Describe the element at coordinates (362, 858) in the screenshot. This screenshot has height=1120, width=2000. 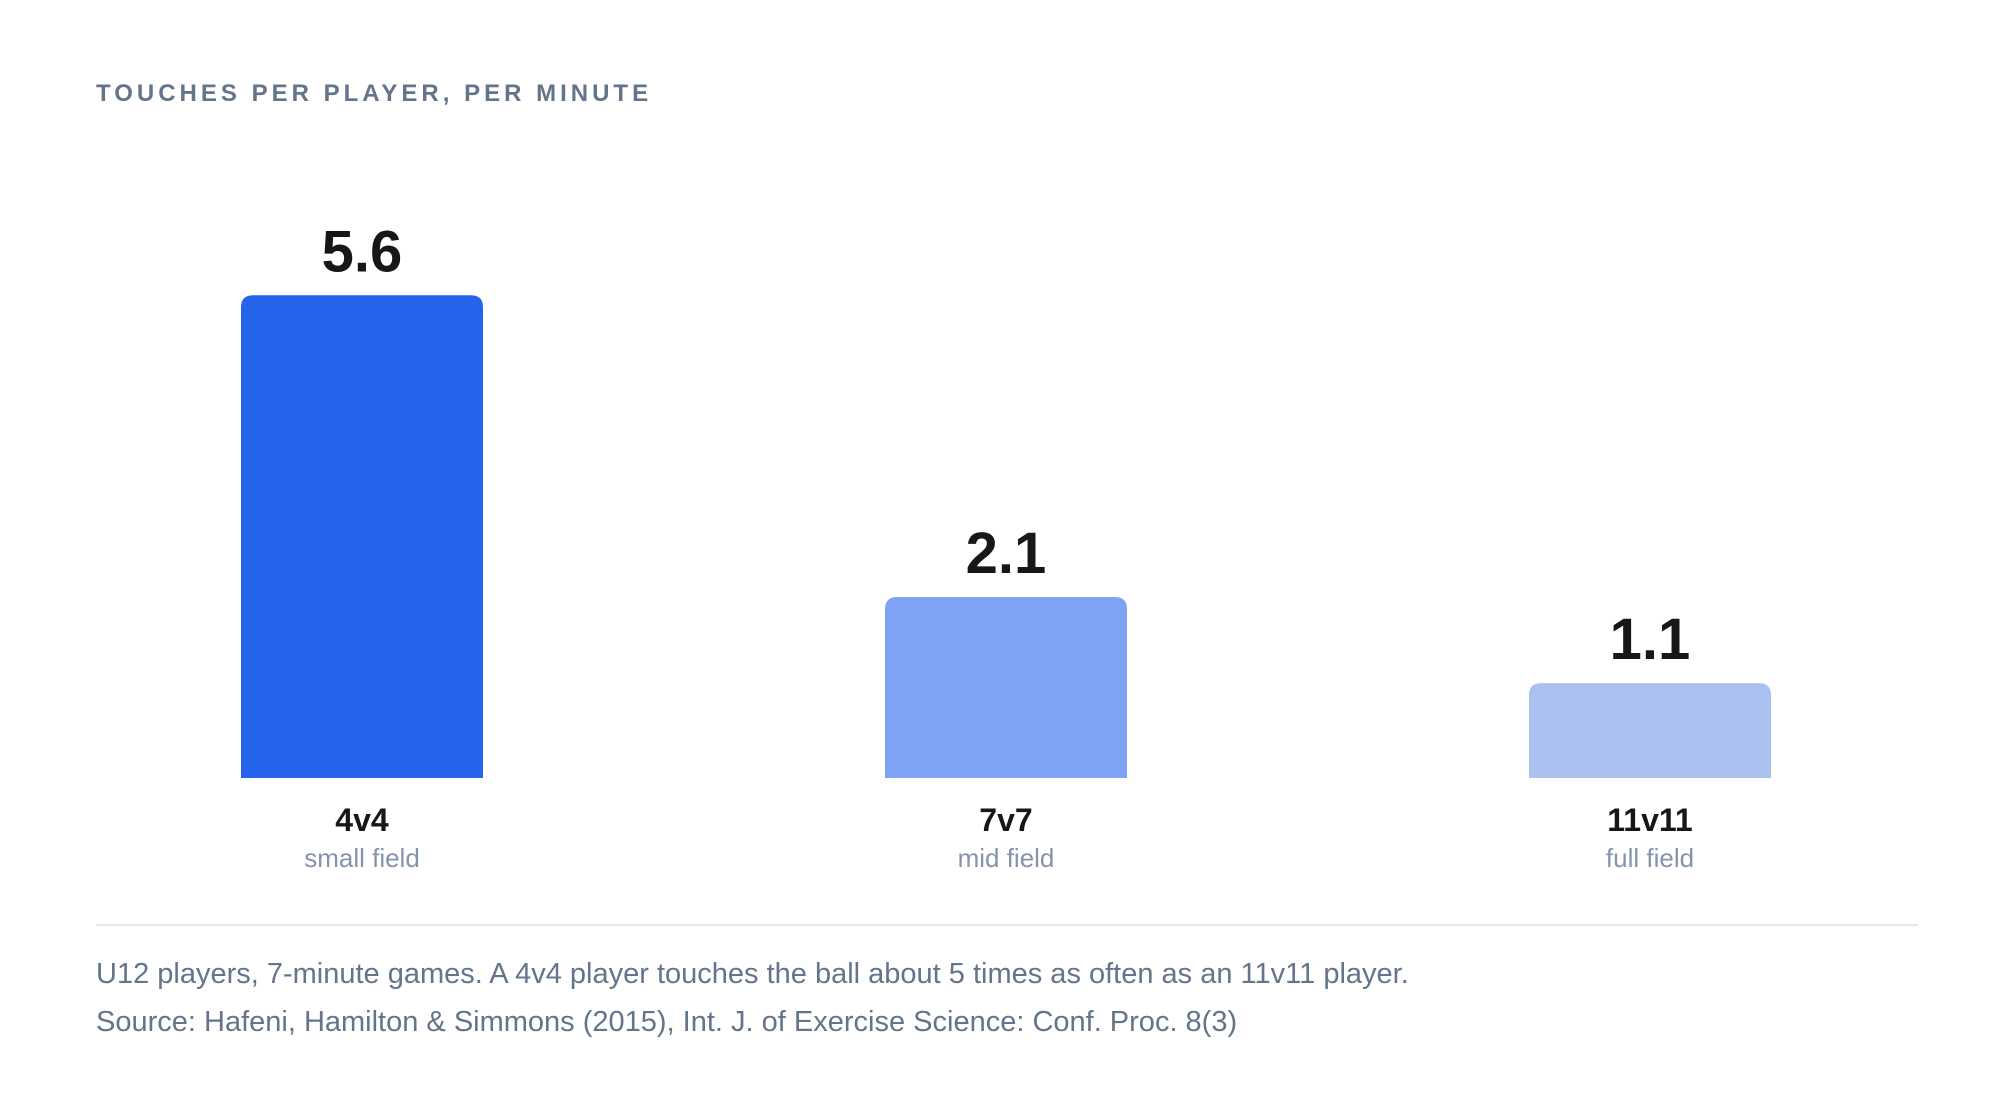
I see `subcategory-label-4v4: small field` at that location.